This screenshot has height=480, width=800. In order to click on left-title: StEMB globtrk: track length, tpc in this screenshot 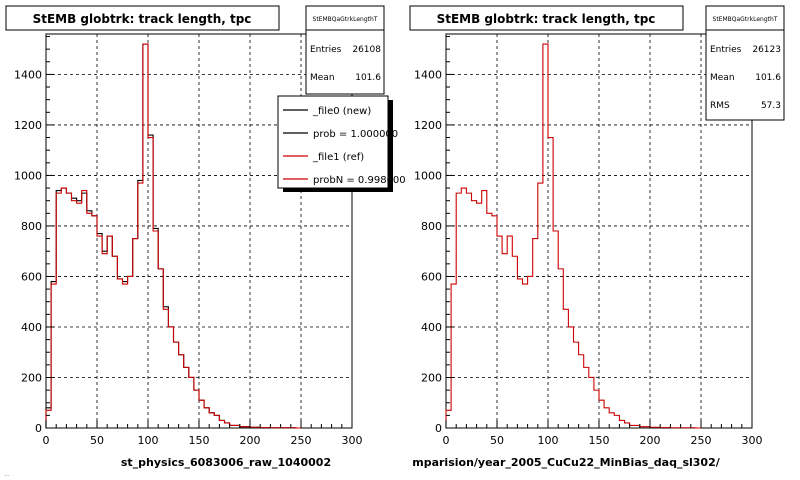, I will do `click(142, 19)`.